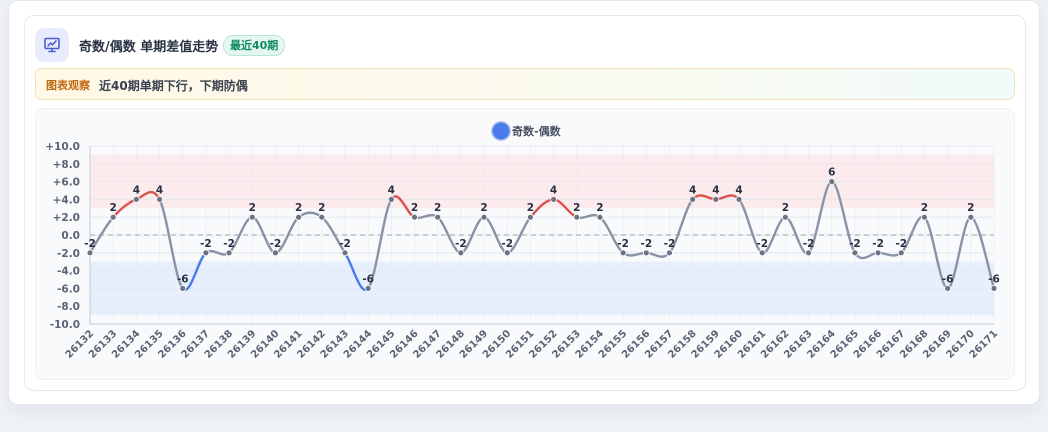 The height and width of the screenshot is (432, 1048). Describe the element at coordinates (537, 131) in the screenshot. I see `legend-label: 奇数-偶数` at that location.